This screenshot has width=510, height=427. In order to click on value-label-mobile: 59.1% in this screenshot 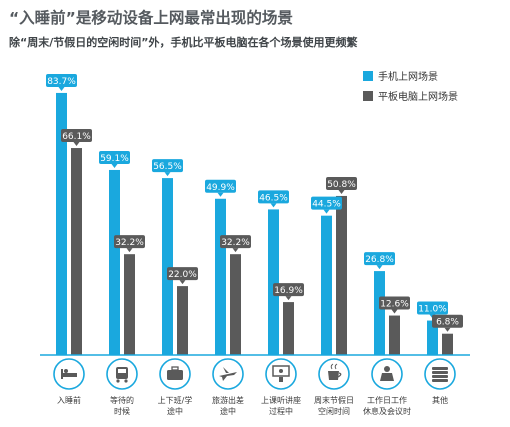, I will do `click(114, 159)`.